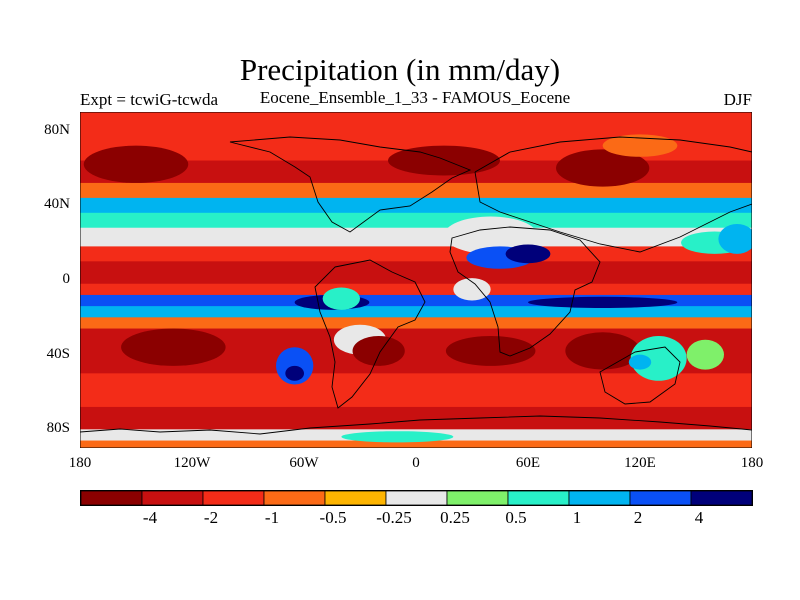 This screenshot has height=600, width=800. I want to click on colorbar-label-9: 4, so click(699, 517).